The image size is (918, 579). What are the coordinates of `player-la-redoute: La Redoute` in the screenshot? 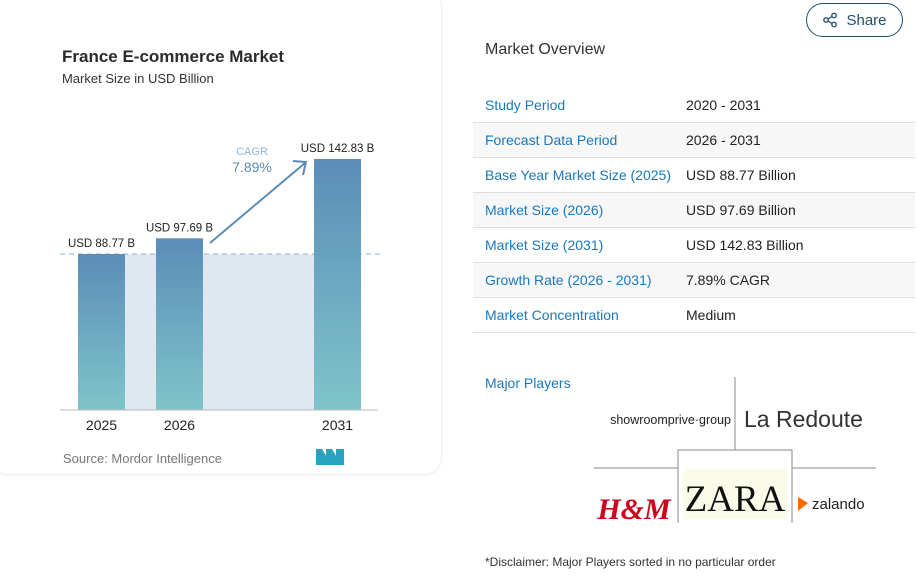 It's located at (803, 419).